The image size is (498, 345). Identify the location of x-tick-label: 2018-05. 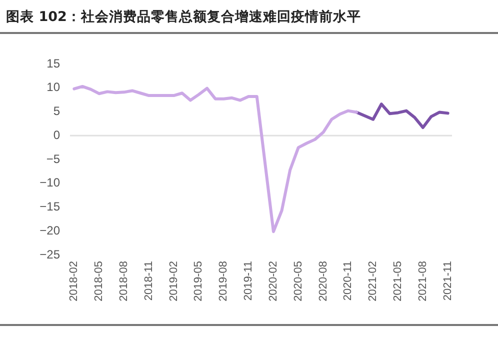
(99, 281).